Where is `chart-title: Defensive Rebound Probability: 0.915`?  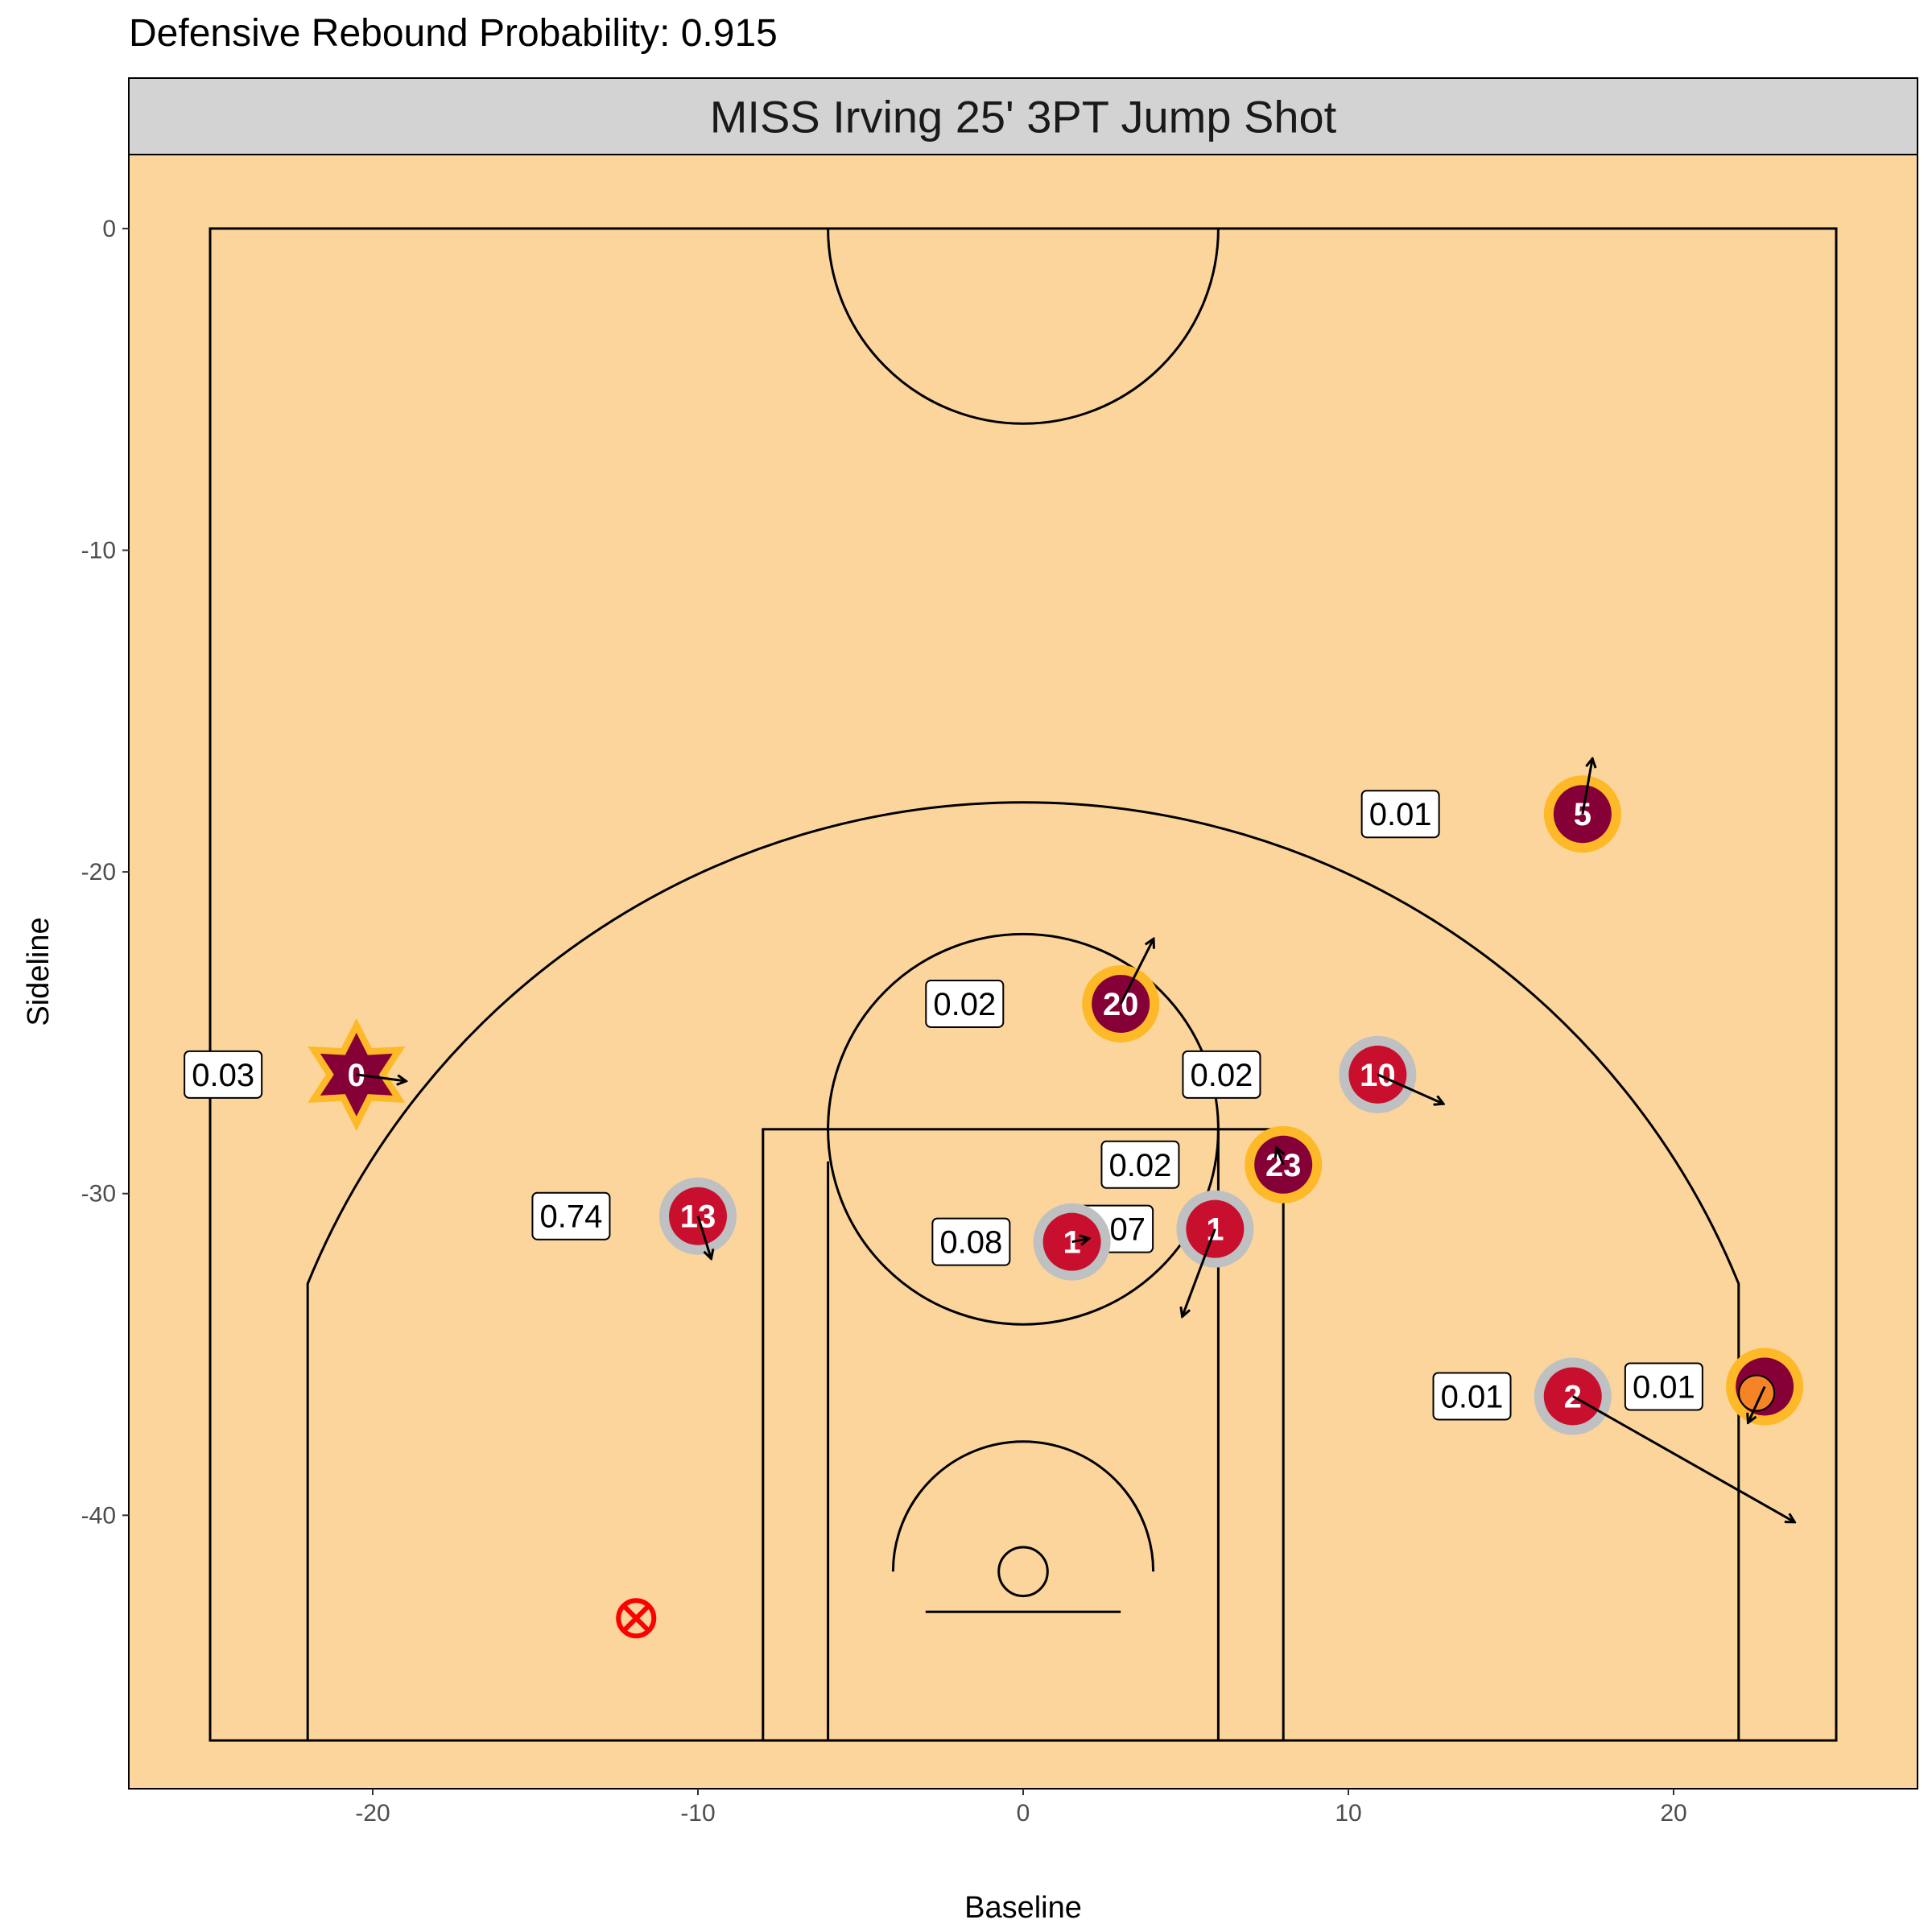 chart-title: Defensive Rebound Probability: 0.915 is located at coordinates (453, 33).